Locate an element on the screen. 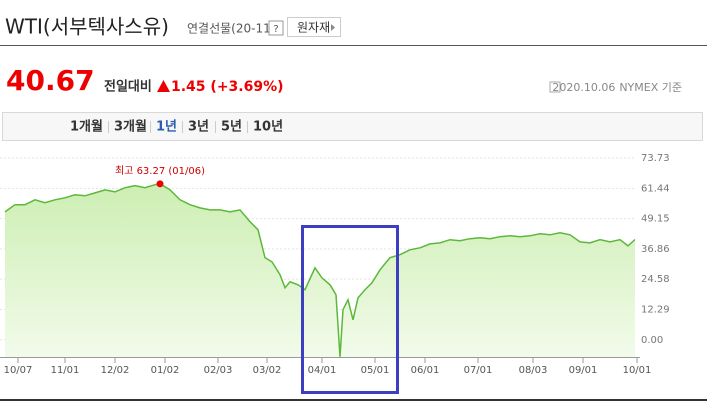  x-tick-label: 01/02 is located at coordinates (165, 370).